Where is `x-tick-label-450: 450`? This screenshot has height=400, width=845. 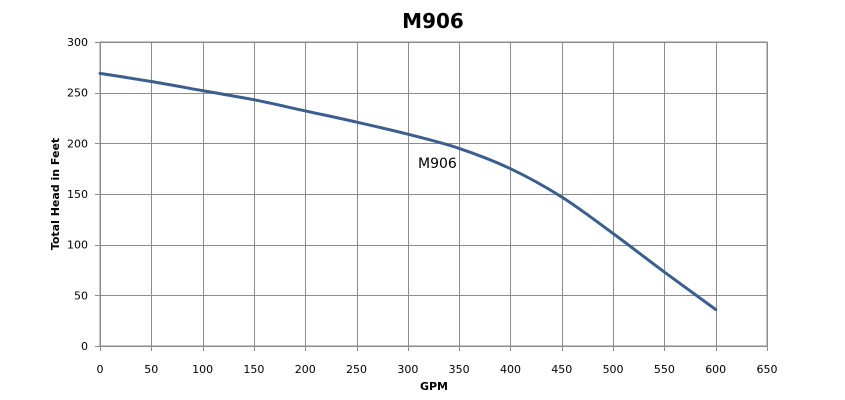 x-tick-label-450: 450 is located at coordinates (561, 369).